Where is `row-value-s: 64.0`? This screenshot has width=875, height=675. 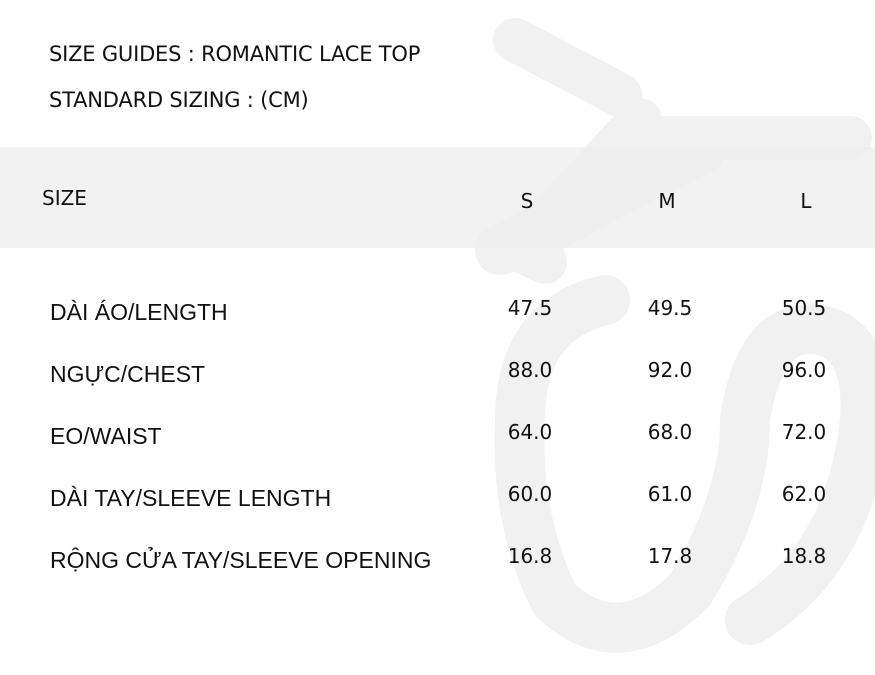
row-value-s: 64.0 is located at coordinates (530, 432).